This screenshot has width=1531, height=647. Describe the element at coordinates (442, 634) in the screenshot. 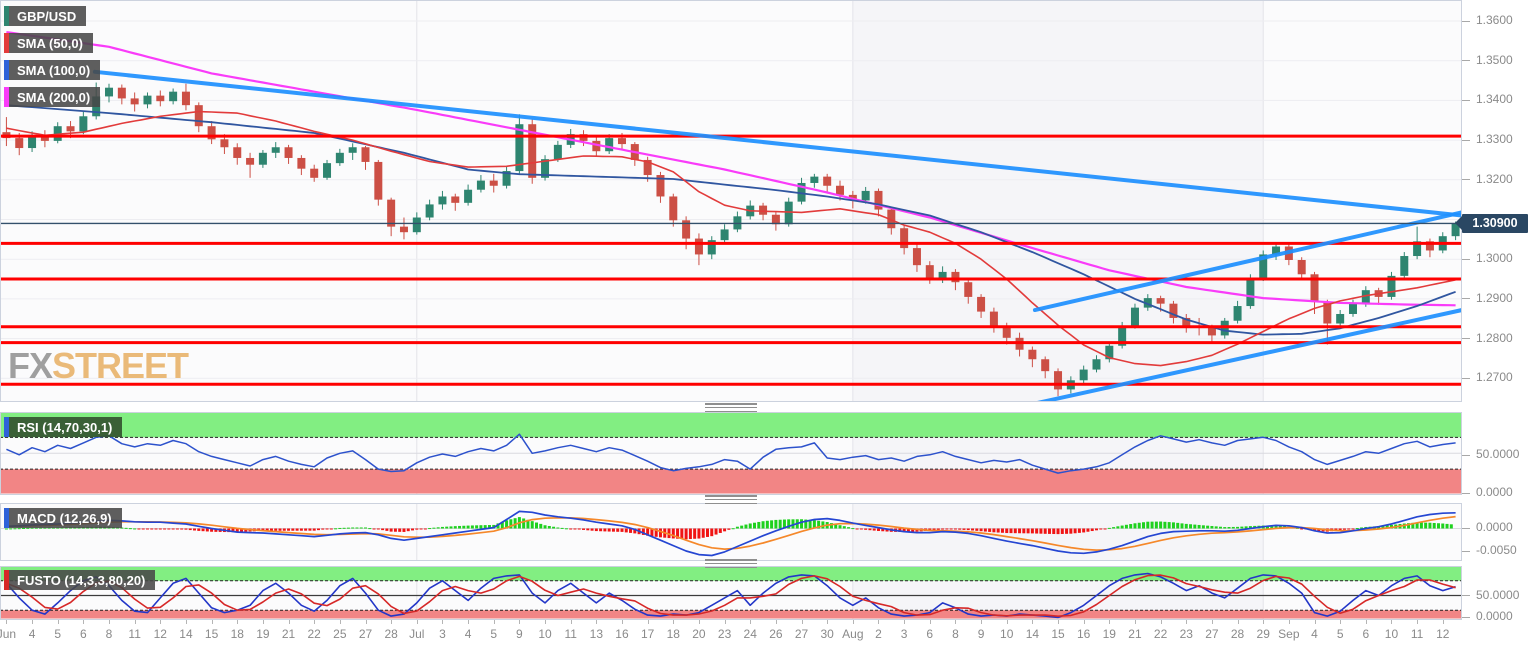

I see `time-axis-label: 3` at that location.